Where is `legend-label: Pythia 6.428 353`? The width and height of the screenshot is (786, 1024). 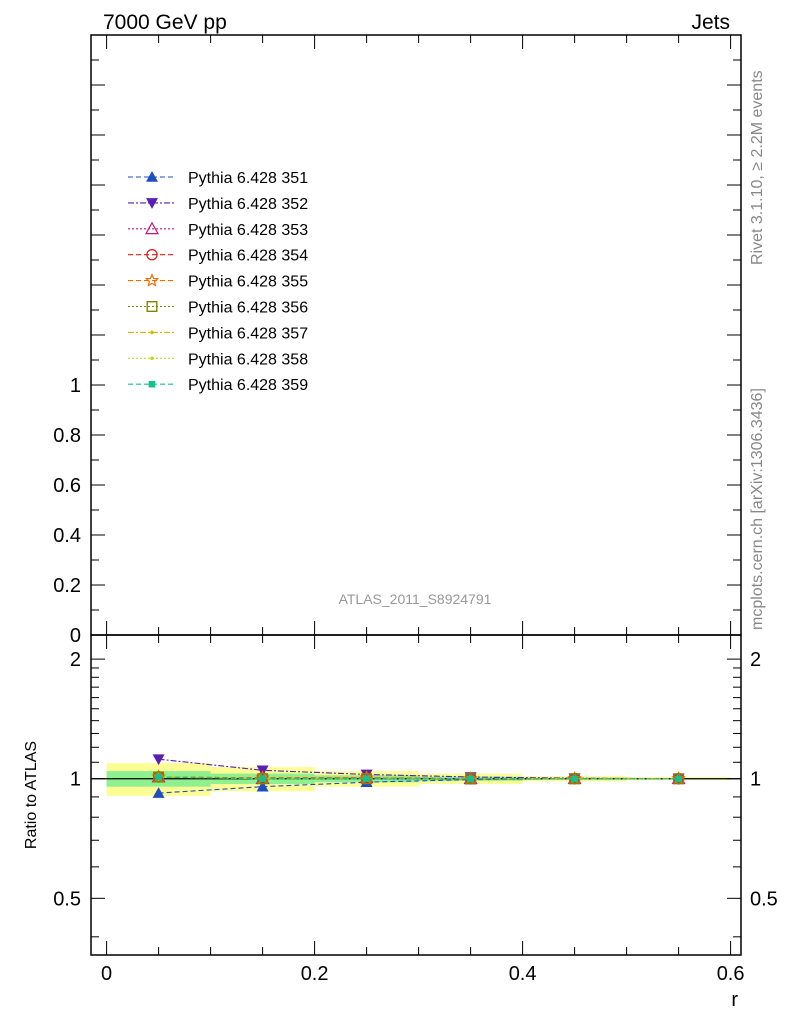
legend-label: Pythia 6.428 353 is located at coordinates (248, 230).